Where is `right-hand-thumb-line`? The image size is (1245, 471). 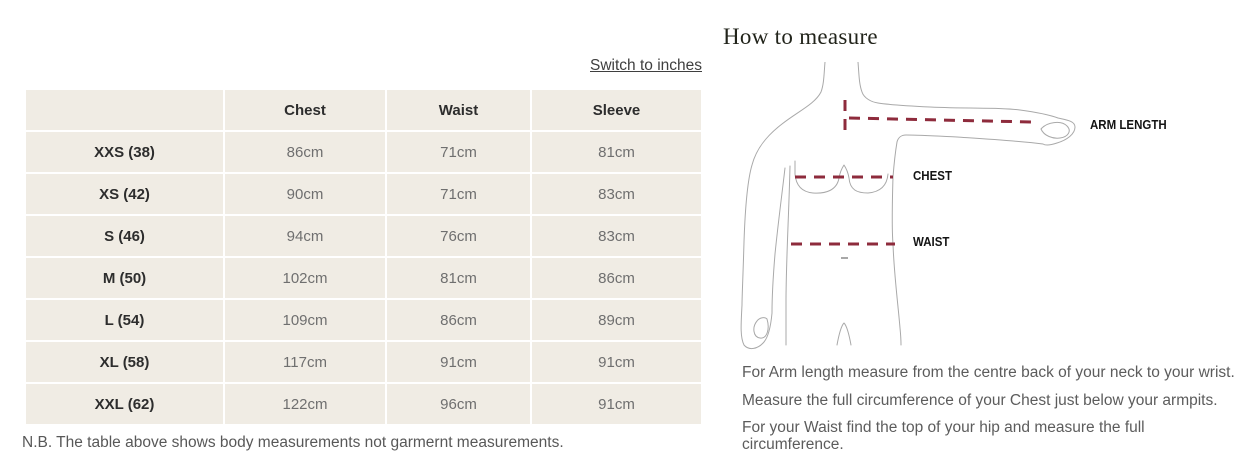 right-hand-thumb-line is located at coordinates (1055, 130).